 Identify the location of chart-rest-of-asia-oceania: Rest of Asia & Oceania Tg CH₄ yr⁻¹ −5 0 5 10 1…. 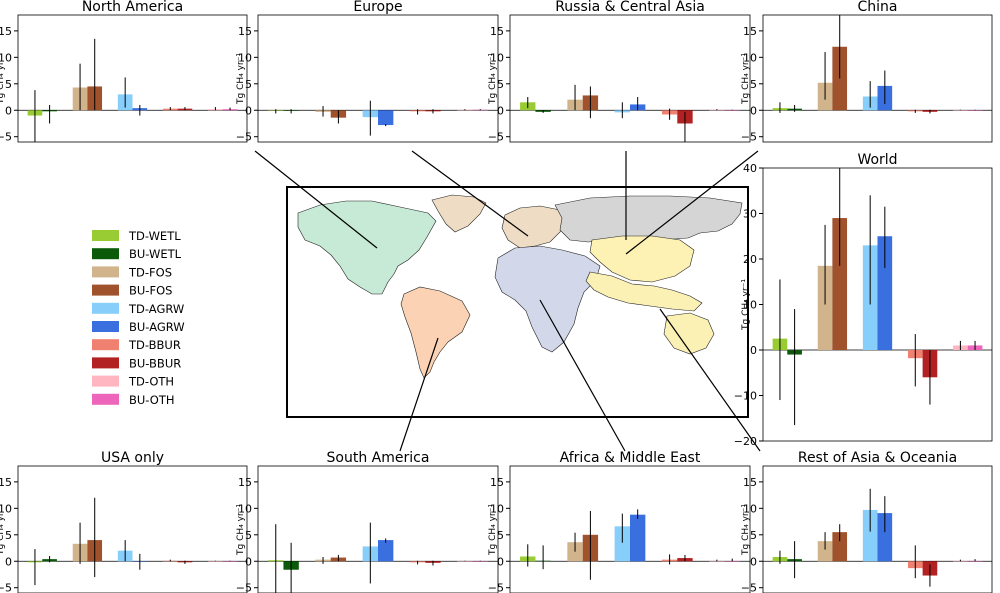
(867, 521).